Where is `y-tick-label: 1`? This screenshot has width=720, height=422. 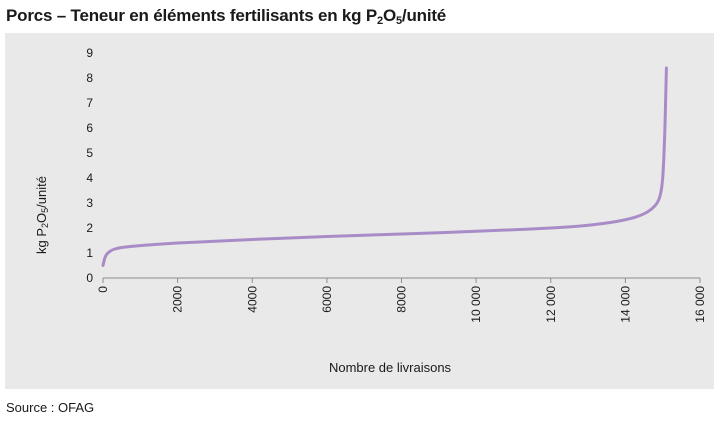
y-tick-label: 1 is located at coordinates (89, 253).